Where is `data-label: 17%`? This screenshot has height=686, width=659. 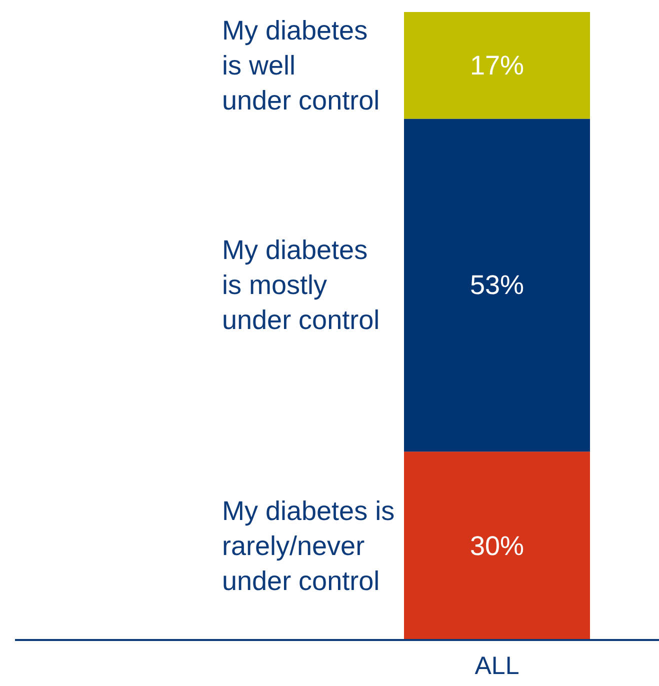
data-label: 17% is located at coordinates (497, 65).